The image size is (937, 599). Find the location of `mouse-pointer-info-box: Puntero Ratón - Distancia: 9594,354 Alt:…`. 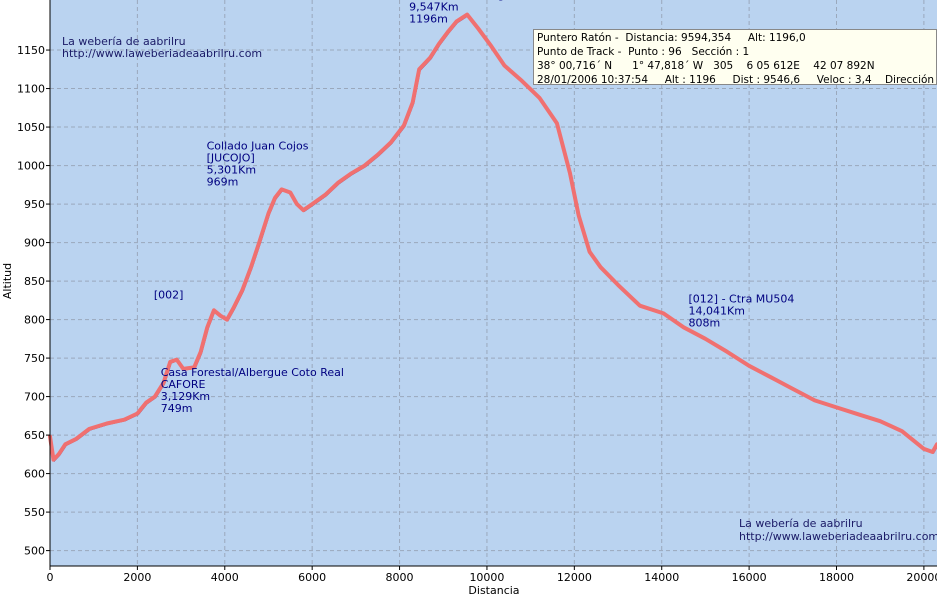

mouse-pointer-info-box: Puntero Ratón - Distancia: 9594,354 Alt:… is located at coordinates (735, 57).